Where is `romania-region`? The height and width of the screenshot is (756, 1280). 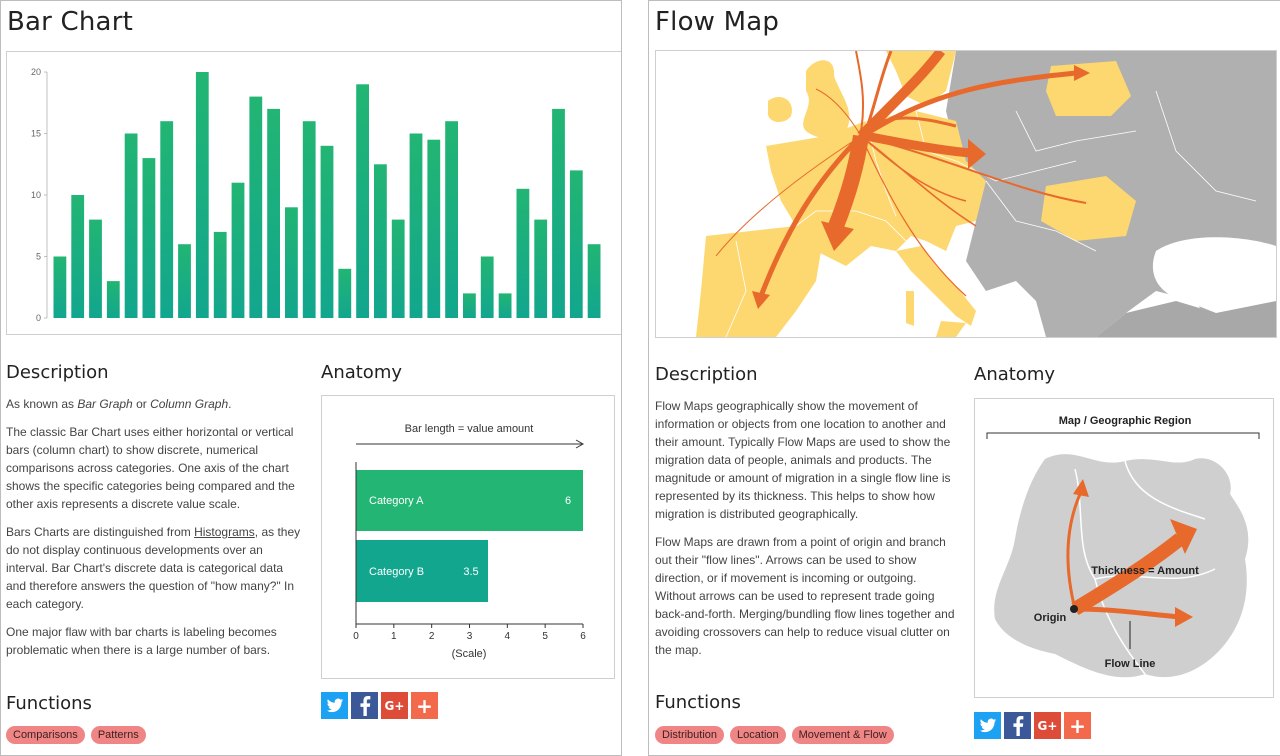 romania-region is located at coordinates (1088, 208).